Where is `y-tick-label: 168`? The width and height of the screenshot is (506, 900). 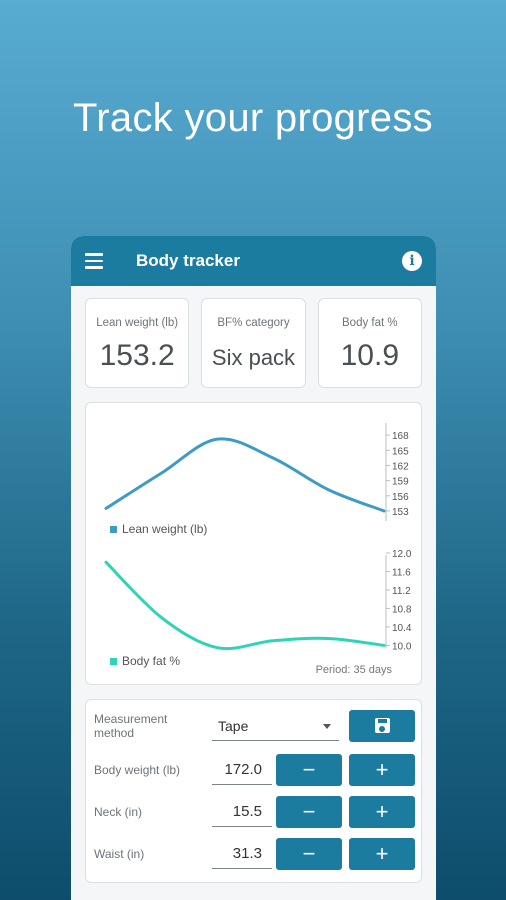 y-tick-label: 168 is located at coordinates (400, 436).